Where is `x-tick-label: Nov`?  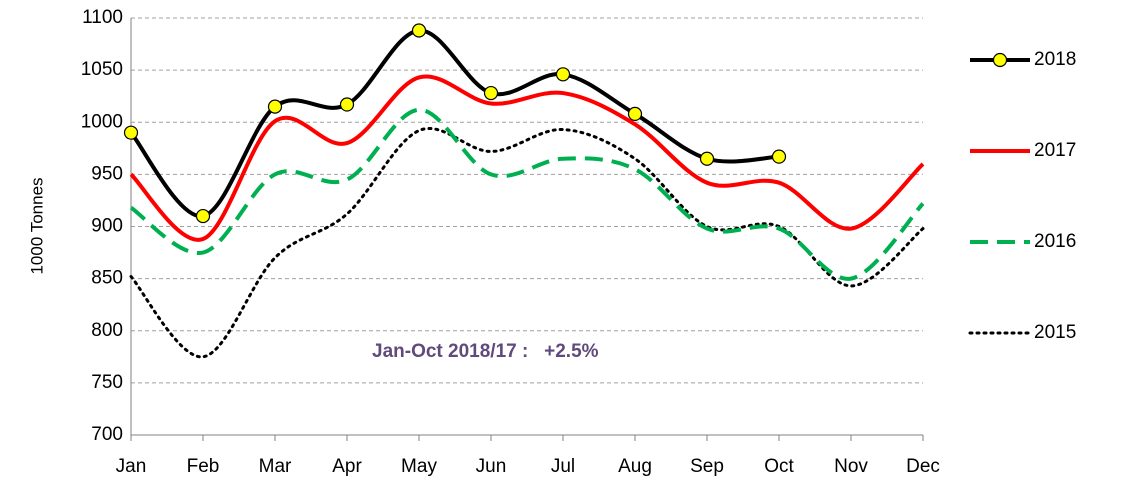 x-tick-label: Nov is located at coordinates (851, 466).